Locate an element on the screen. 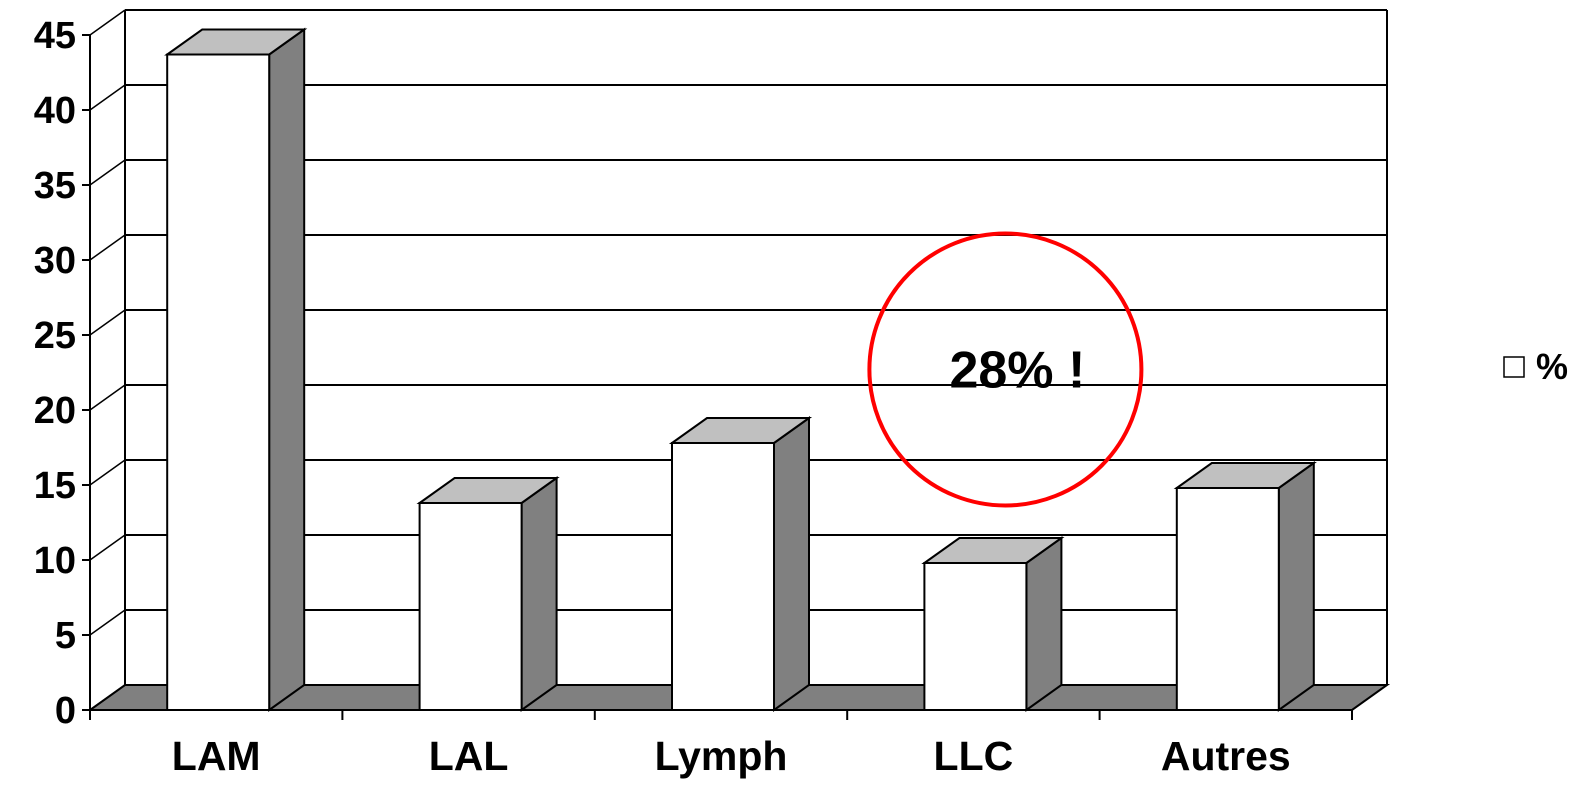 This screenshot has width=1595, height=792. x-tick-label: LLC is located at coordinates (974, 756).